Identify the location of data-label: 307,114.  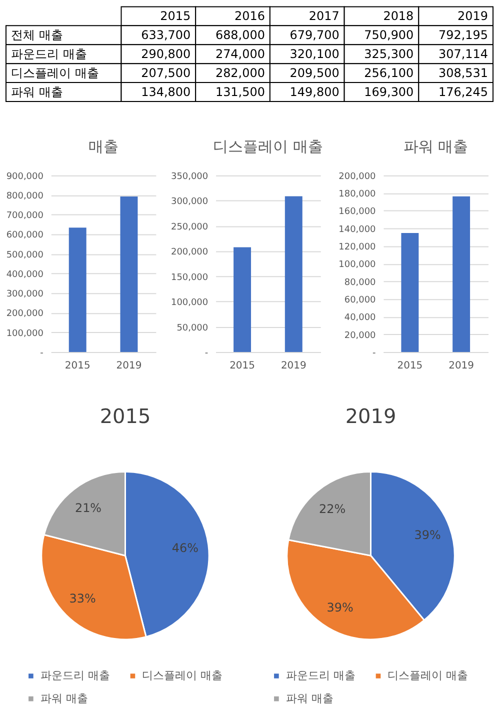
(463, 54).